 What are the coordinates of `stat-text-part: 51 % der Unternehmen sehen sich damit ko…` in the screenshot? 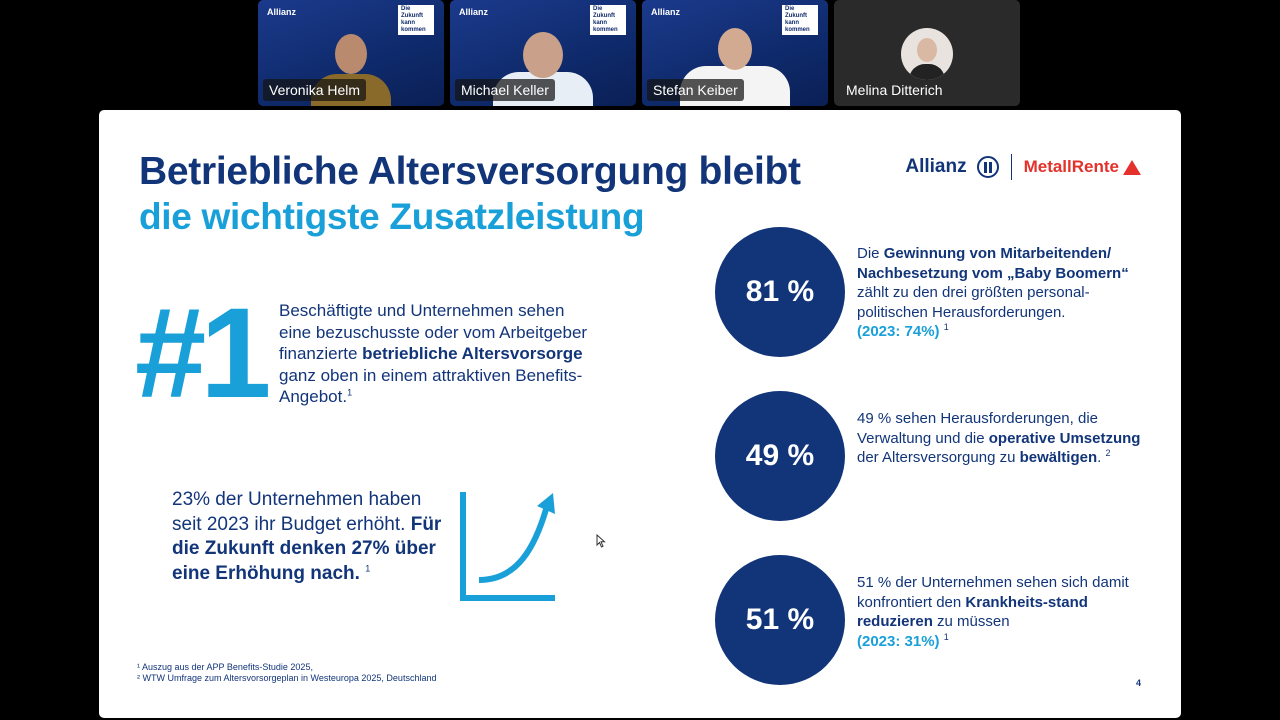 It's located at (993, 592).